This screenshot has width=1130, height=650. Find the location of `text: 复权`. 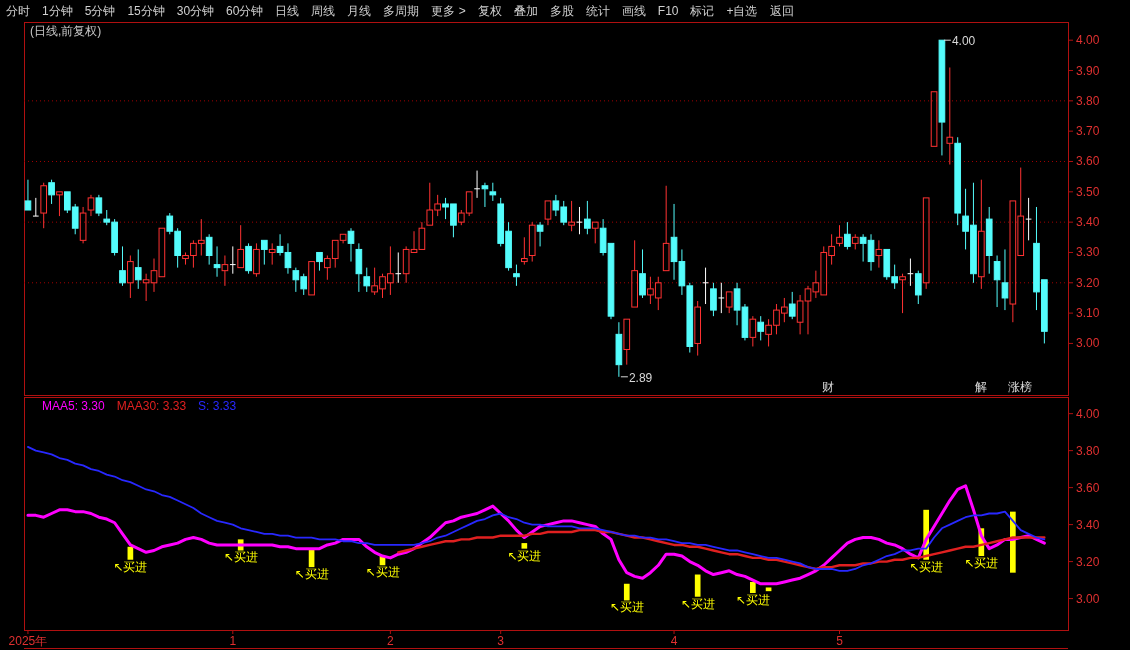

text: 复权 is located at coordinates (489, 11).